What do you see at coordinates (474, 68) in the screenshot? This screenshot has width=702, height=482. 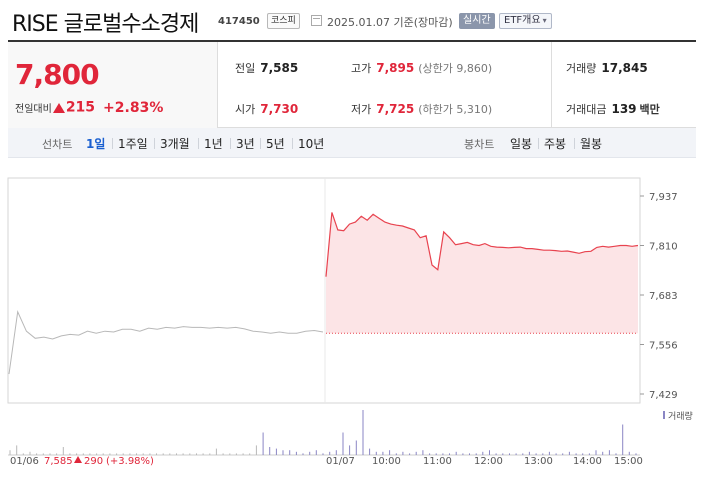 I see `upper-limit-value: 9,860)` at bounding box center [474, 68].